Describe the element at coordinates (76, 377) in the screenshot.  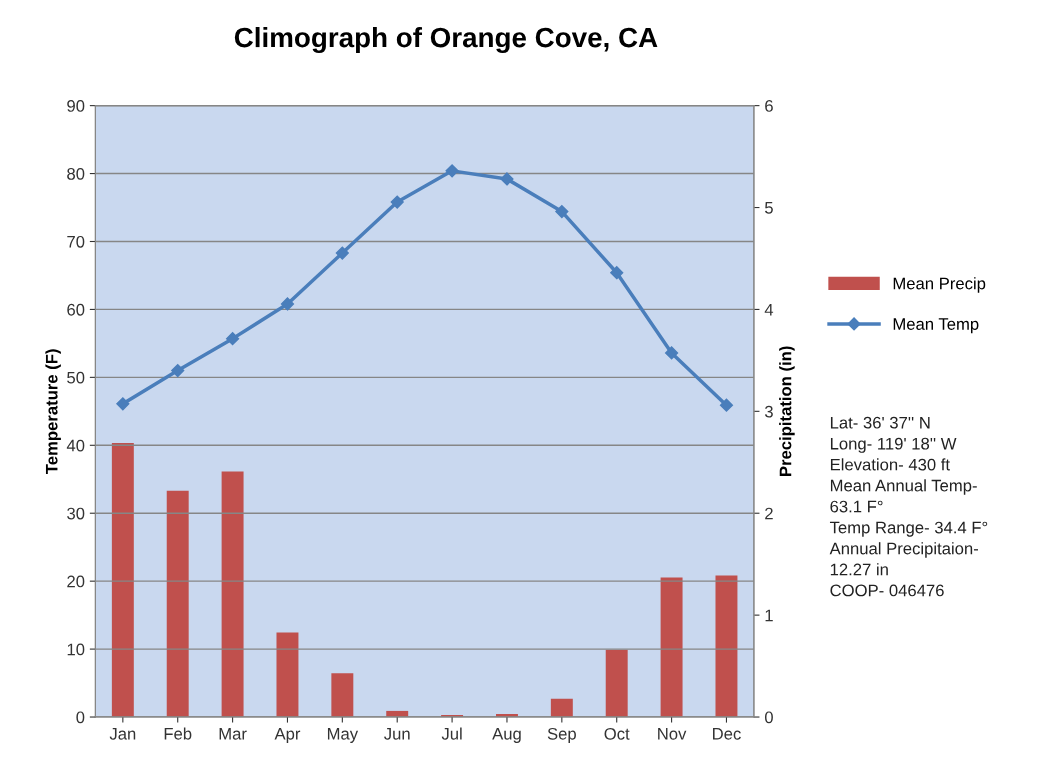
I see `y-tick-label: 50` at that location.